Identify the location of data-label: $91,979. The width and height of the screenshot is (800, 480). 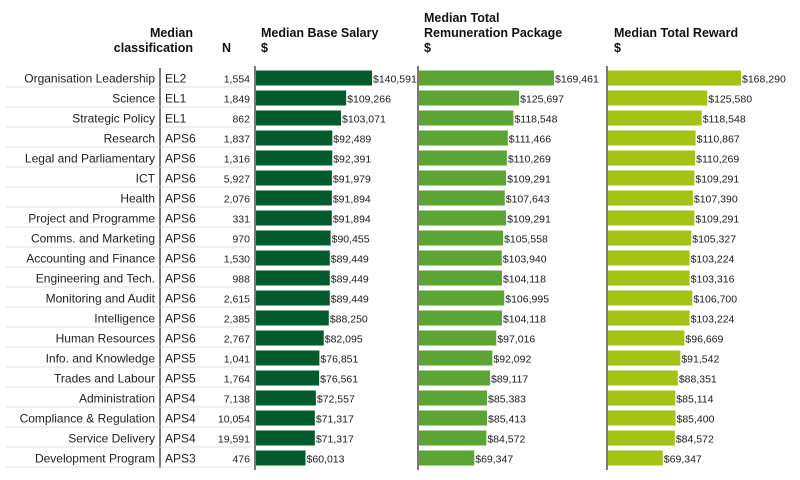
(352, 180).